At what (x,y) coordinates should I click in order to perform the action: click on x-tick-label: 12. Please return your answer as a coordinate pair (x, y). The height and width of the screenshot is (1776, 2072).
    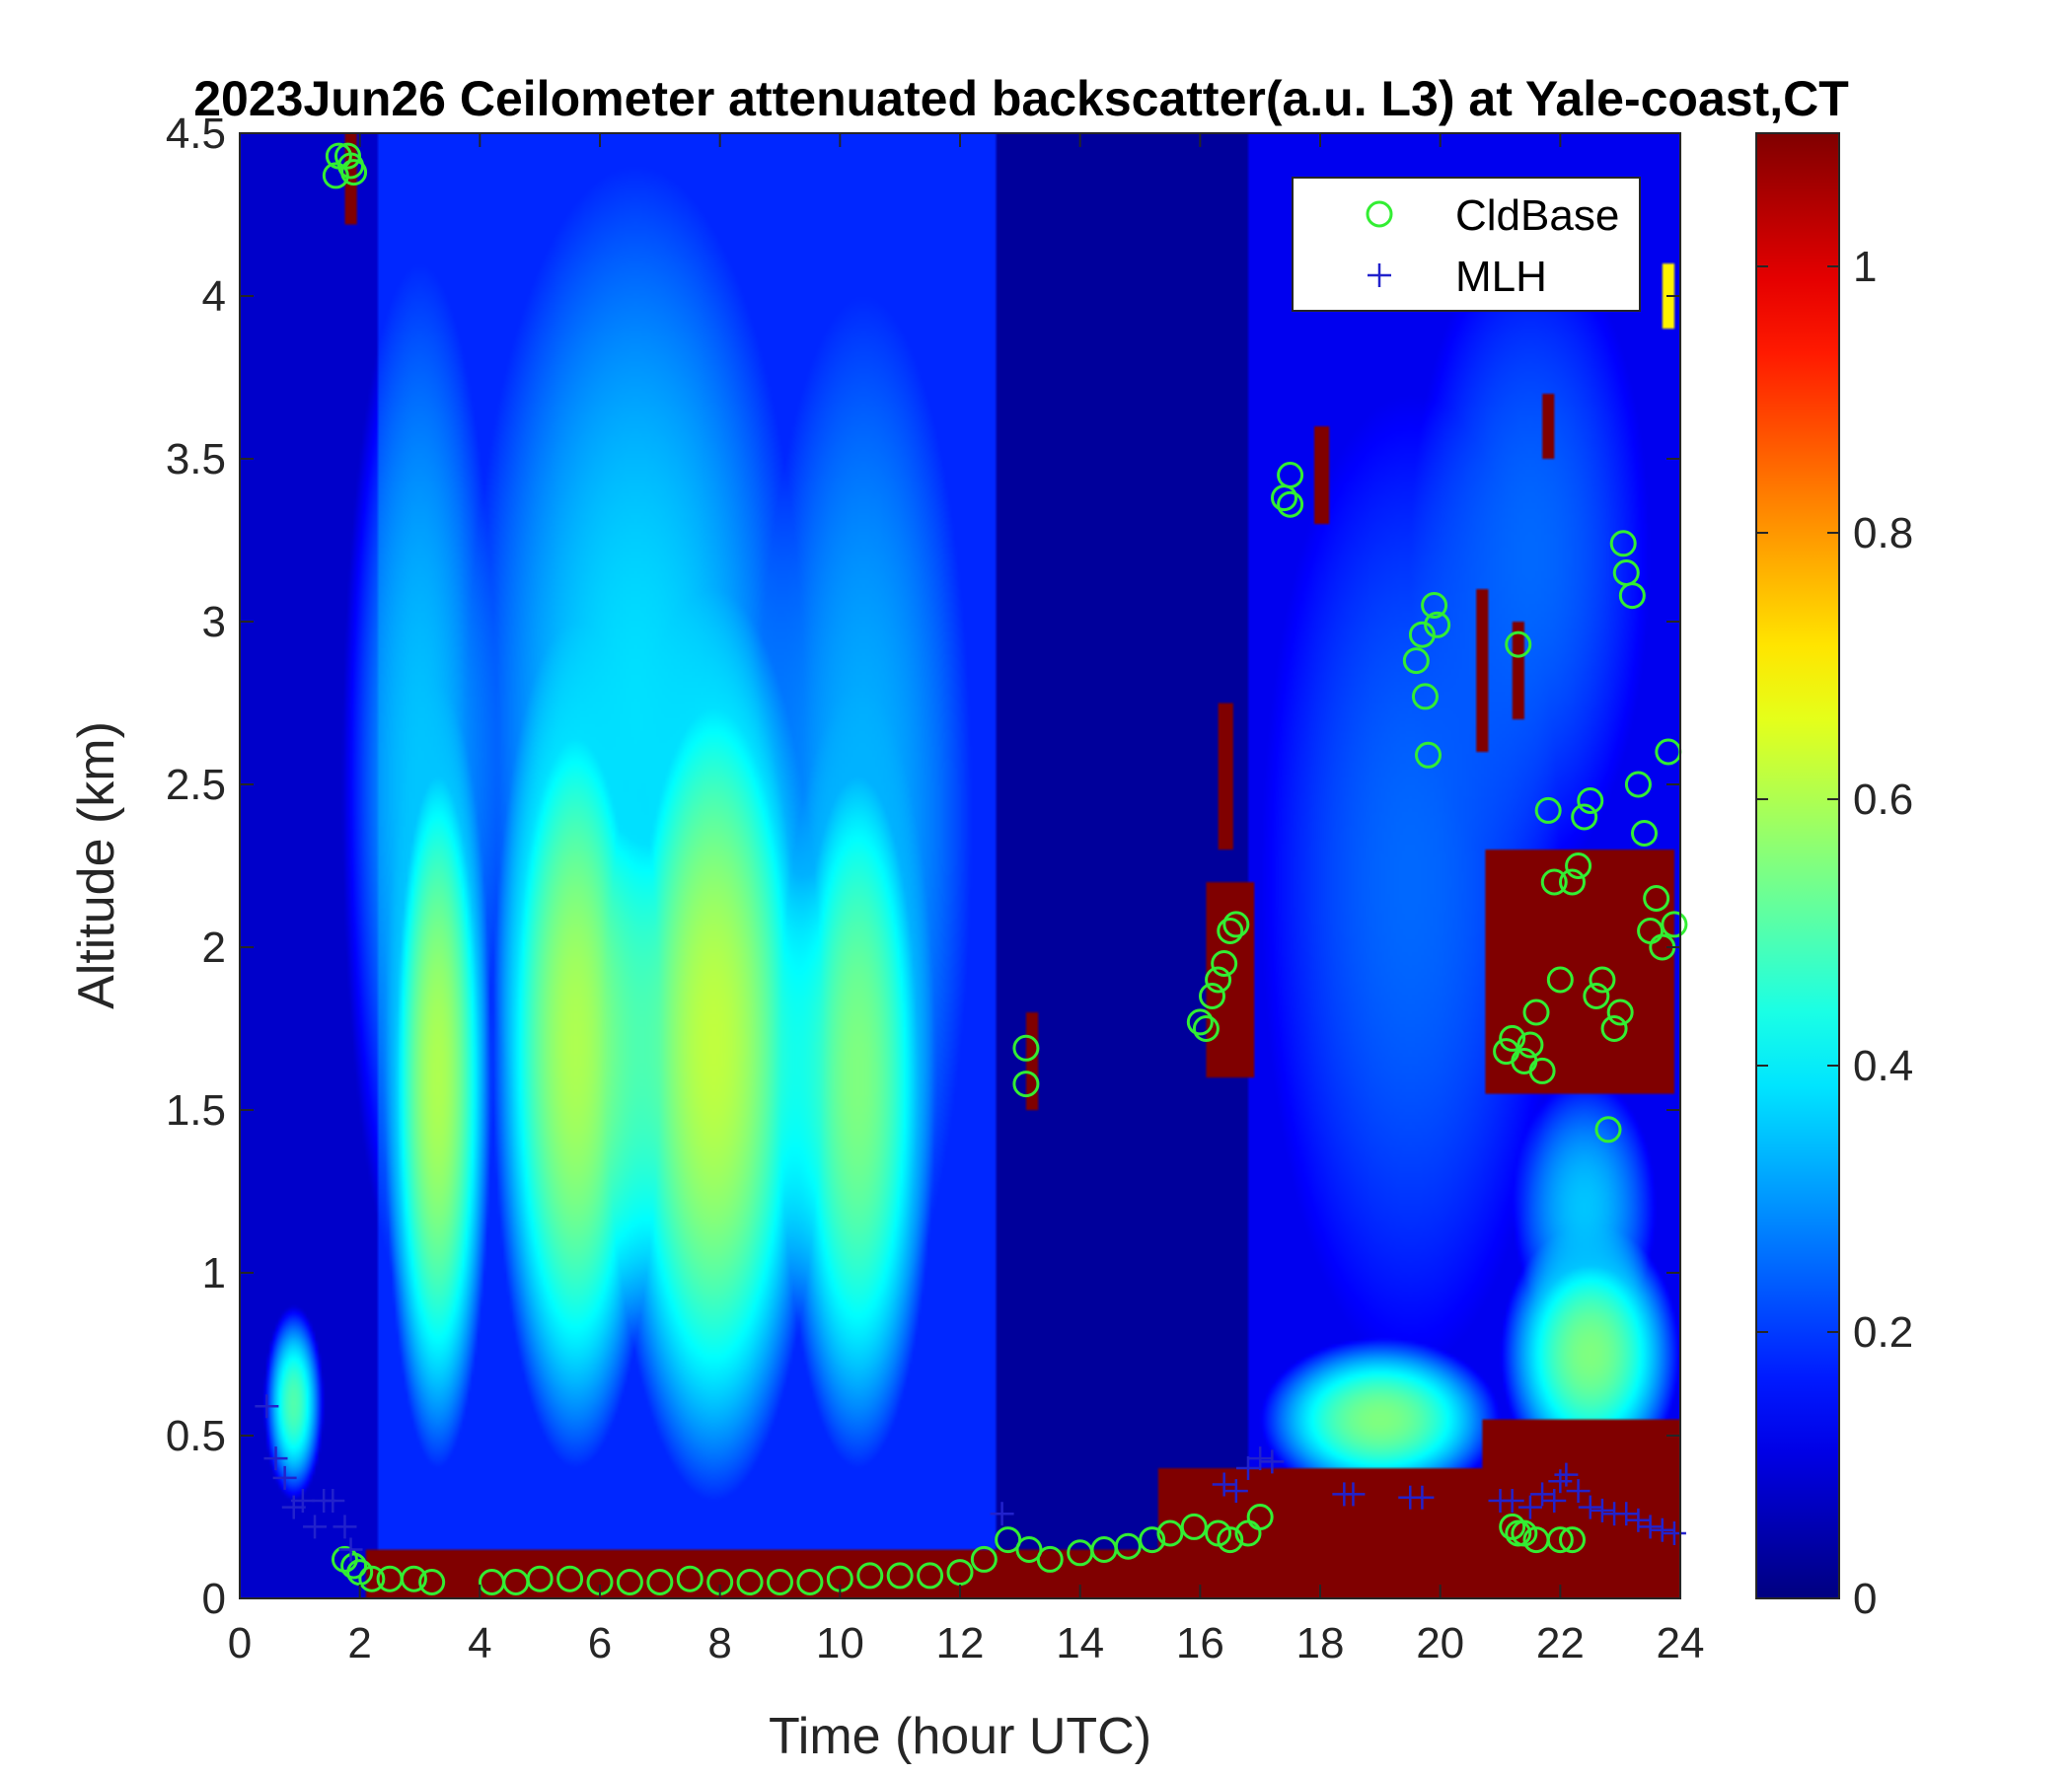
    Looking at the image, I should click on (961, 1643).